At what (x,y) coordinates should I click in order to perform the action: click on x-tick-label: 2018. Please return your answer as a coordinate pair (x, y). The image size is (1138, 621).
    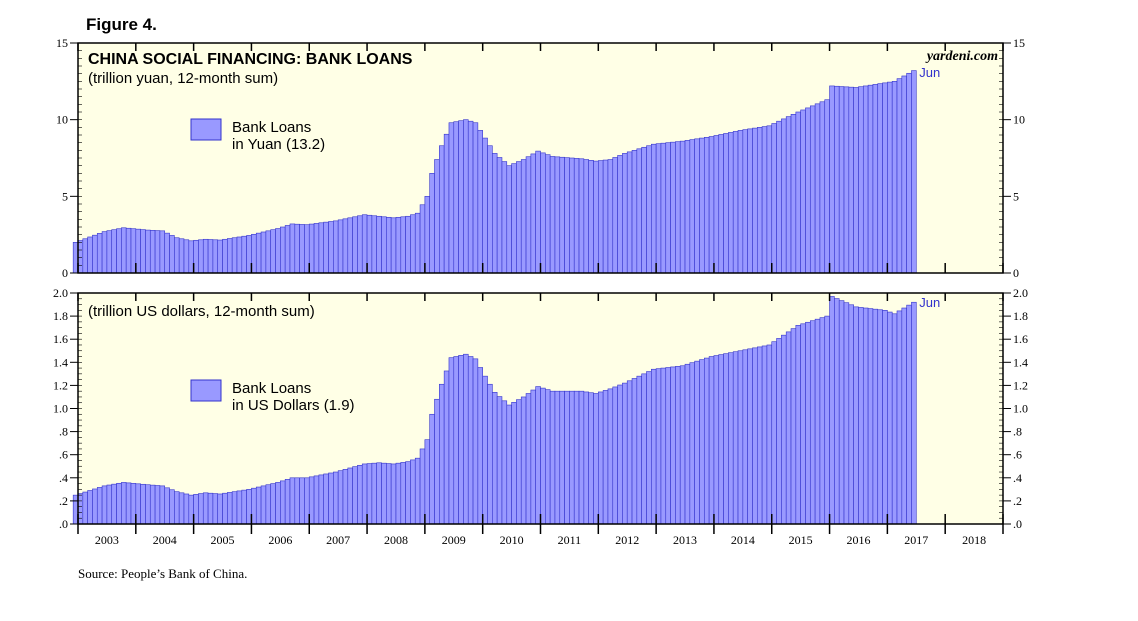
    Looking at the image, I should click on (974, 540).